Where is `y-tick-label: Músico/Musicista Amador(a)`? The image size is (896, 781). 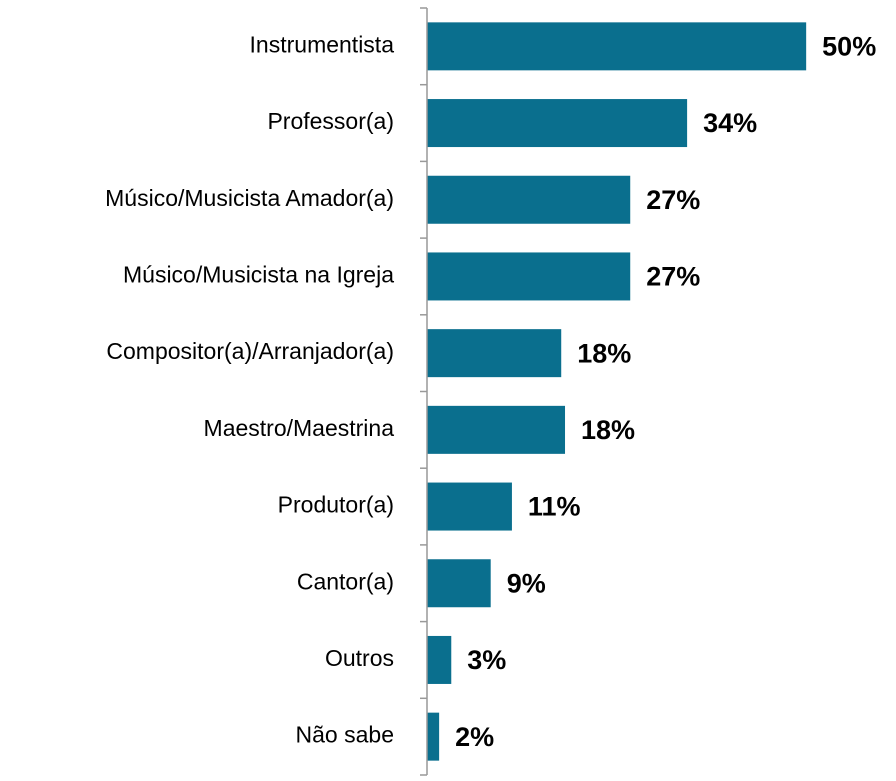 y-tick-label: Músico/Musicista Amador(a) is located at coordinates (249, 198).